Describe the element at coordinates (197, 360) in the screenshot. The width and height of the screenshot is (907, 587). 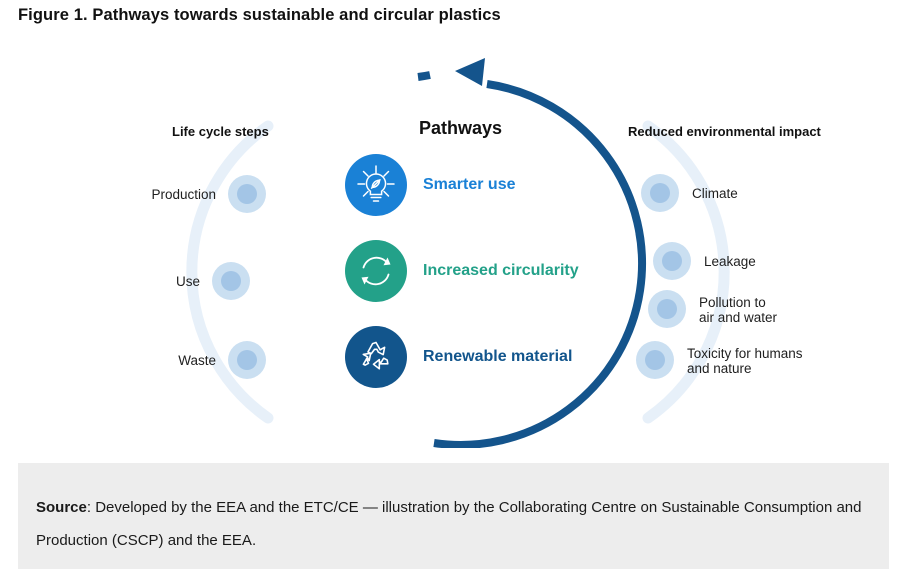
I see `lifecycle-label-waste: Waste` at that location.